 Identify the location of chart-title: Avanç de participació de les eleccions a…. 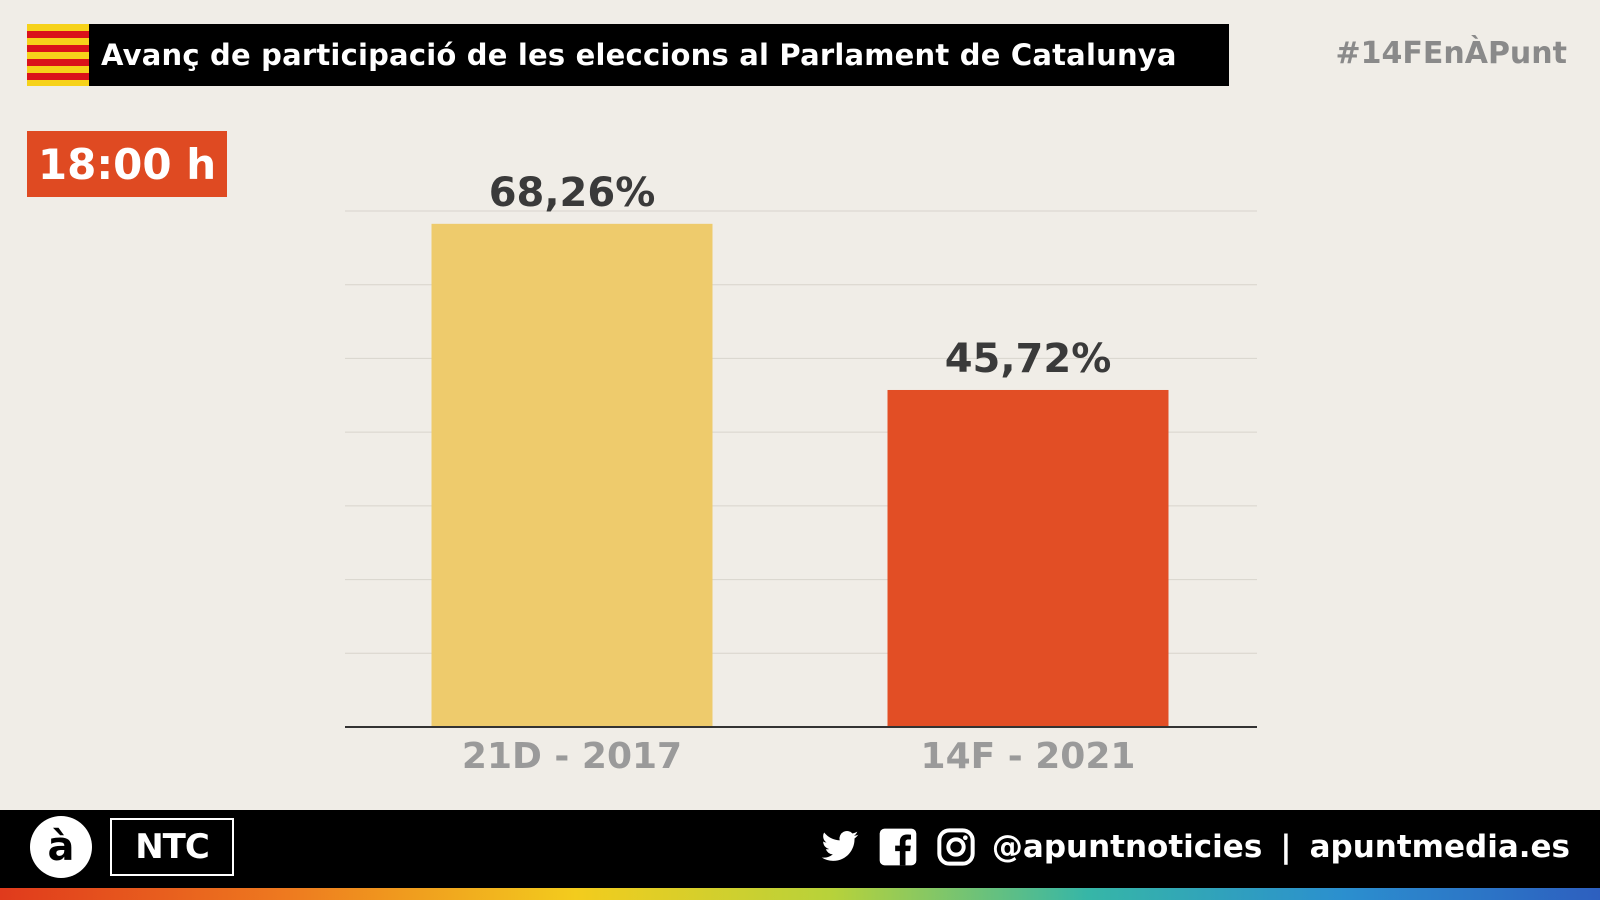
(659, 55).